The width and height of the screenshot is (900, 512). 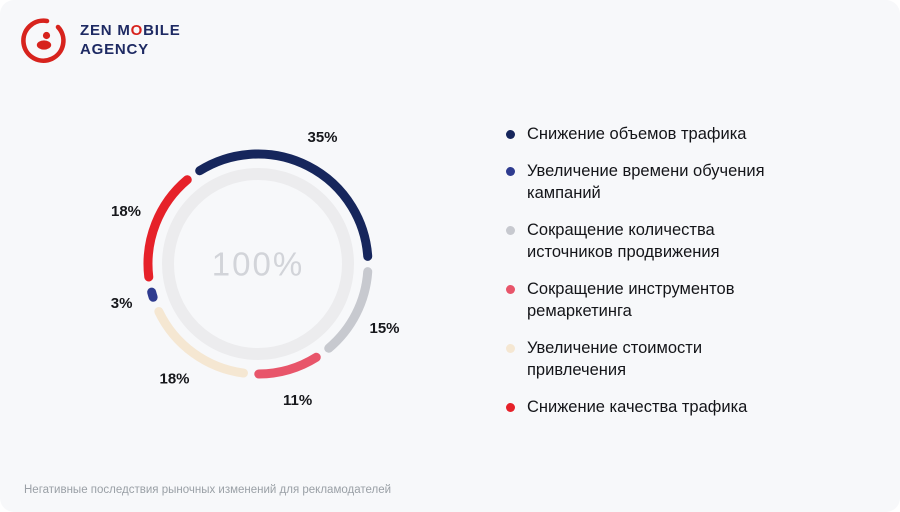 I want to click on inner-ring, so click(x=258, y=264).